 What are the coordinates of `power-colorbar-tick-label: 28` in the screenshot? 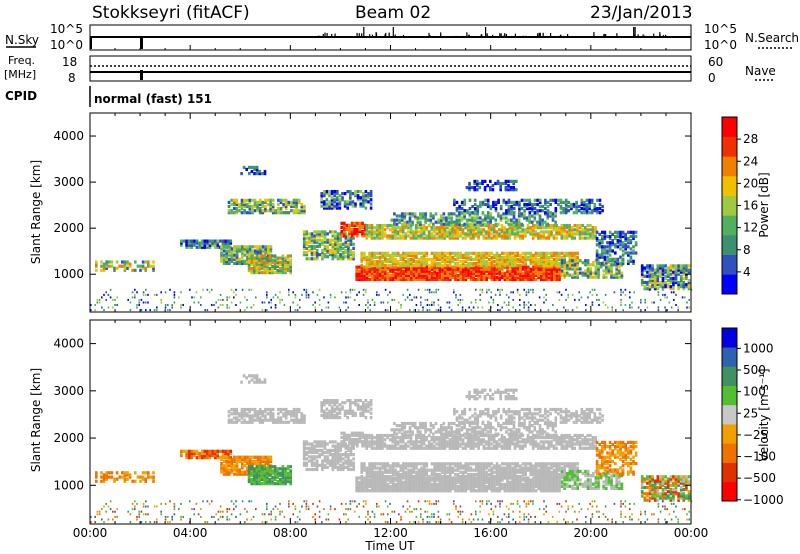 It's located at (750, 139).